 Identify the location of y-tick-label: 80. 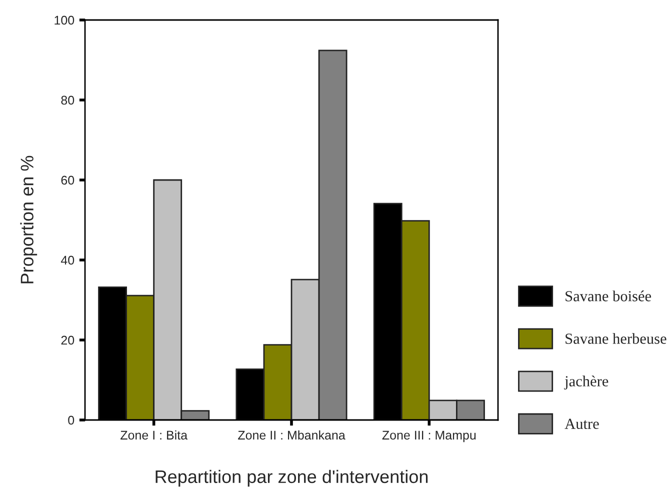
(67, 100).